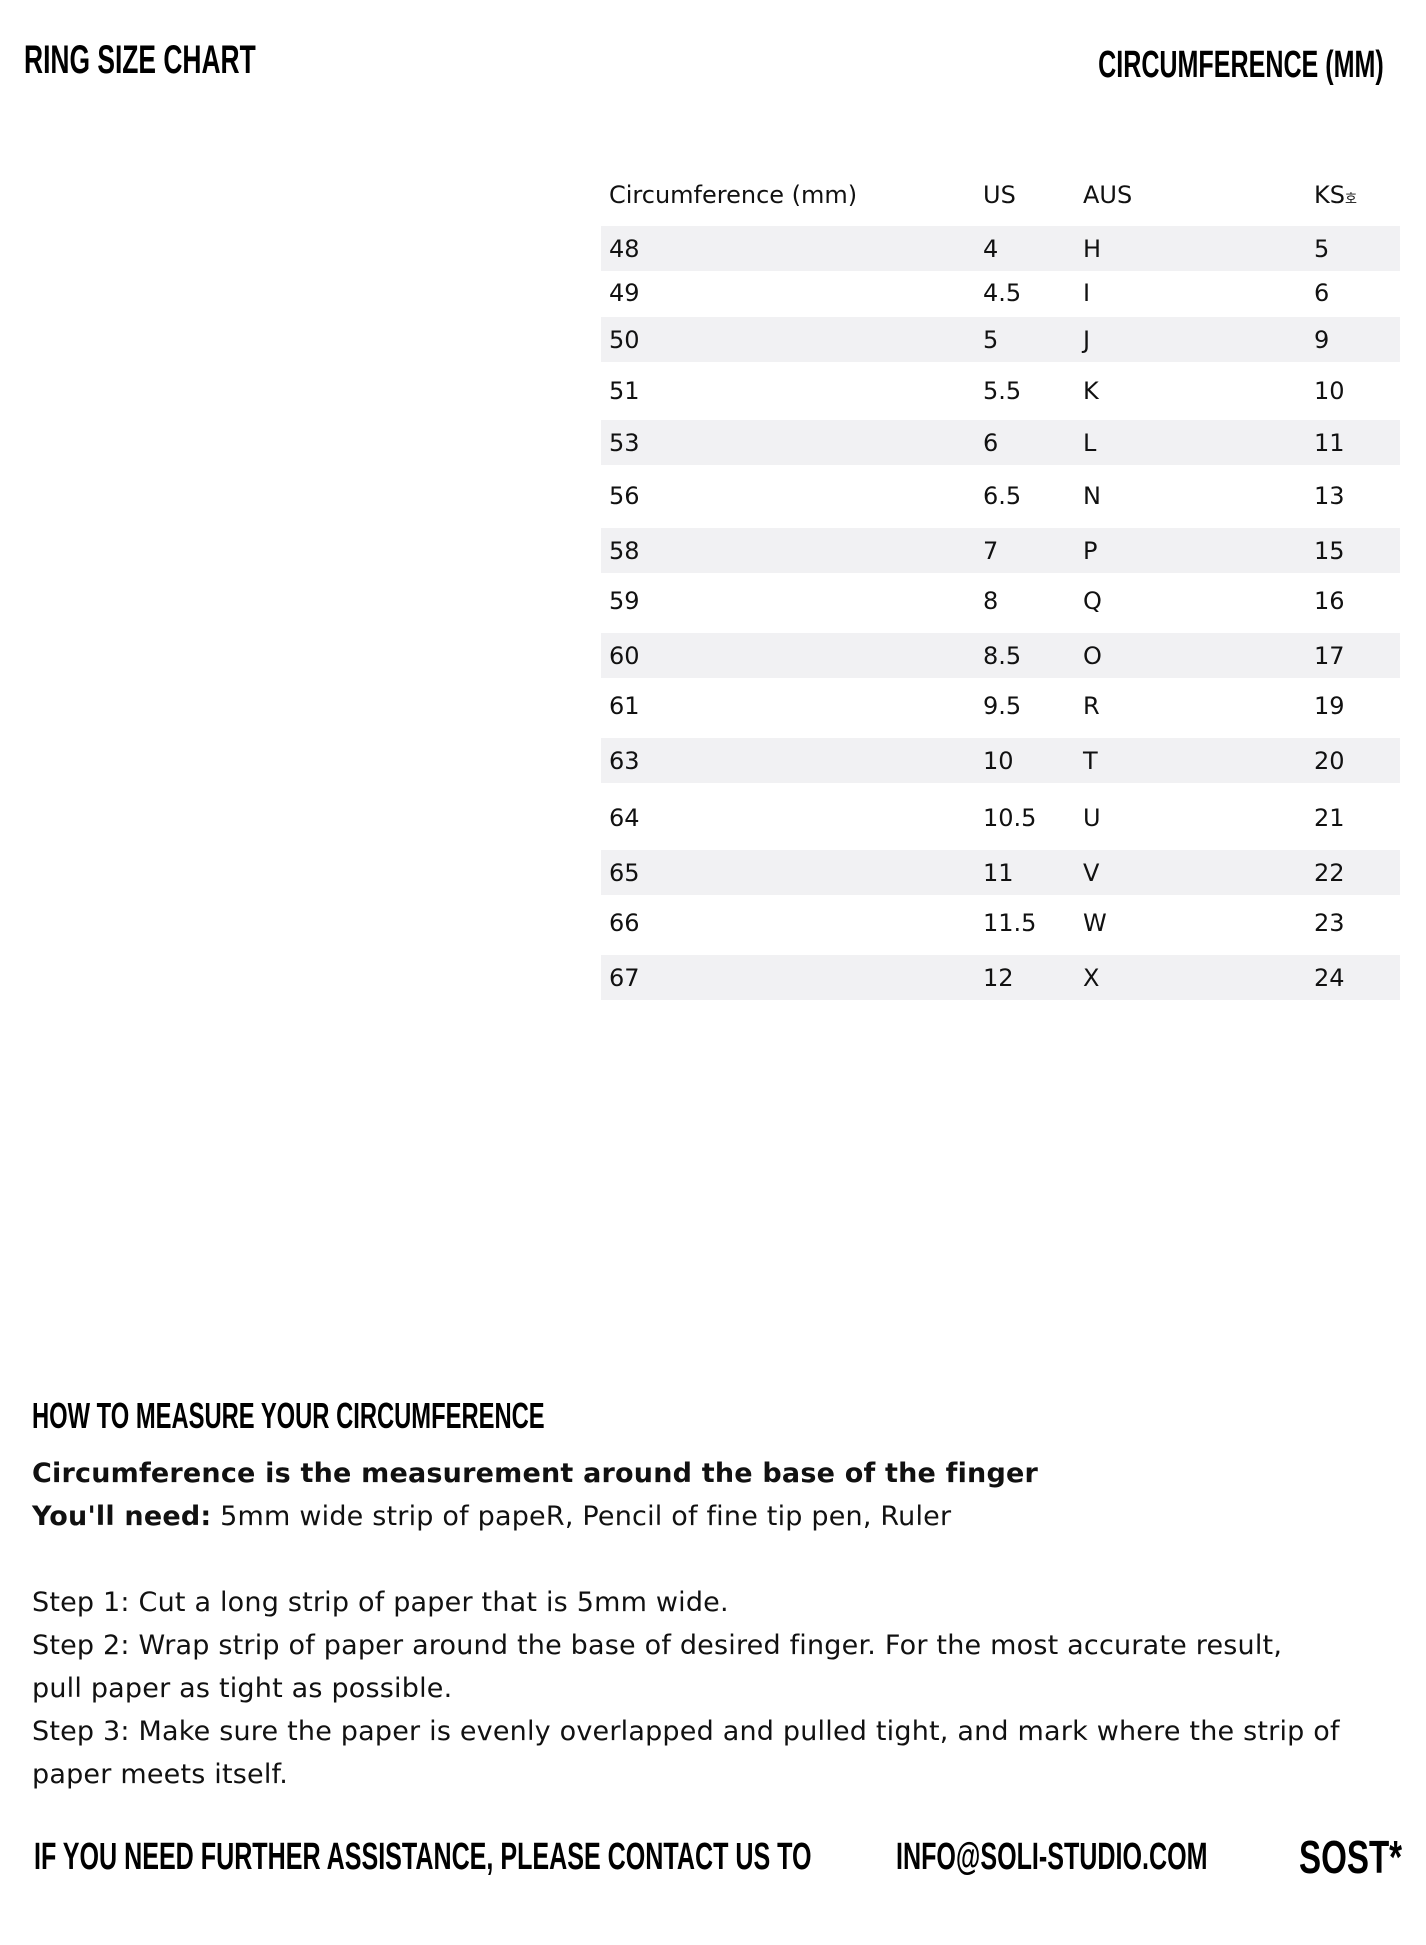 Image resolution: width=1426 pixels, height=1945 pixels. What do you see at coordinates (624, 977) in the screenshot?
I see `cell-circumference: 67` at bounding box center [624, 977].